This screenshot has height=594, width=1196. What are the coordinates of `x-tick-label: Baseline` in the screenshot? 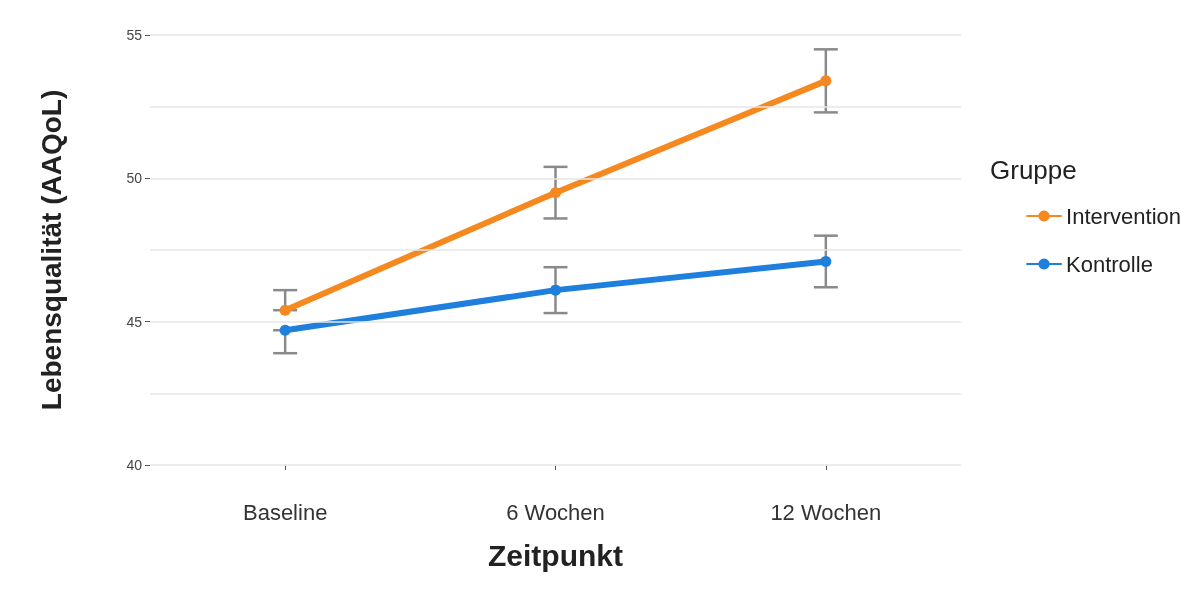 It's located at (285, 512).